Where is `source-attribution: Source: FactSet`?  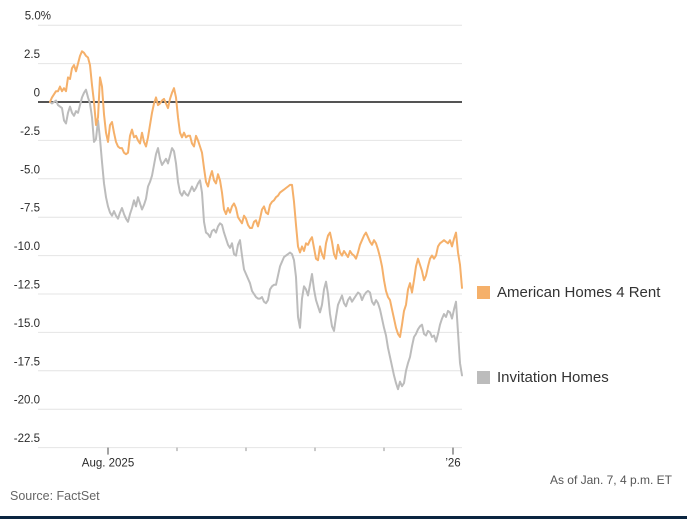
source-attribution: Source: FactSet is located at coordinates (55, 496).